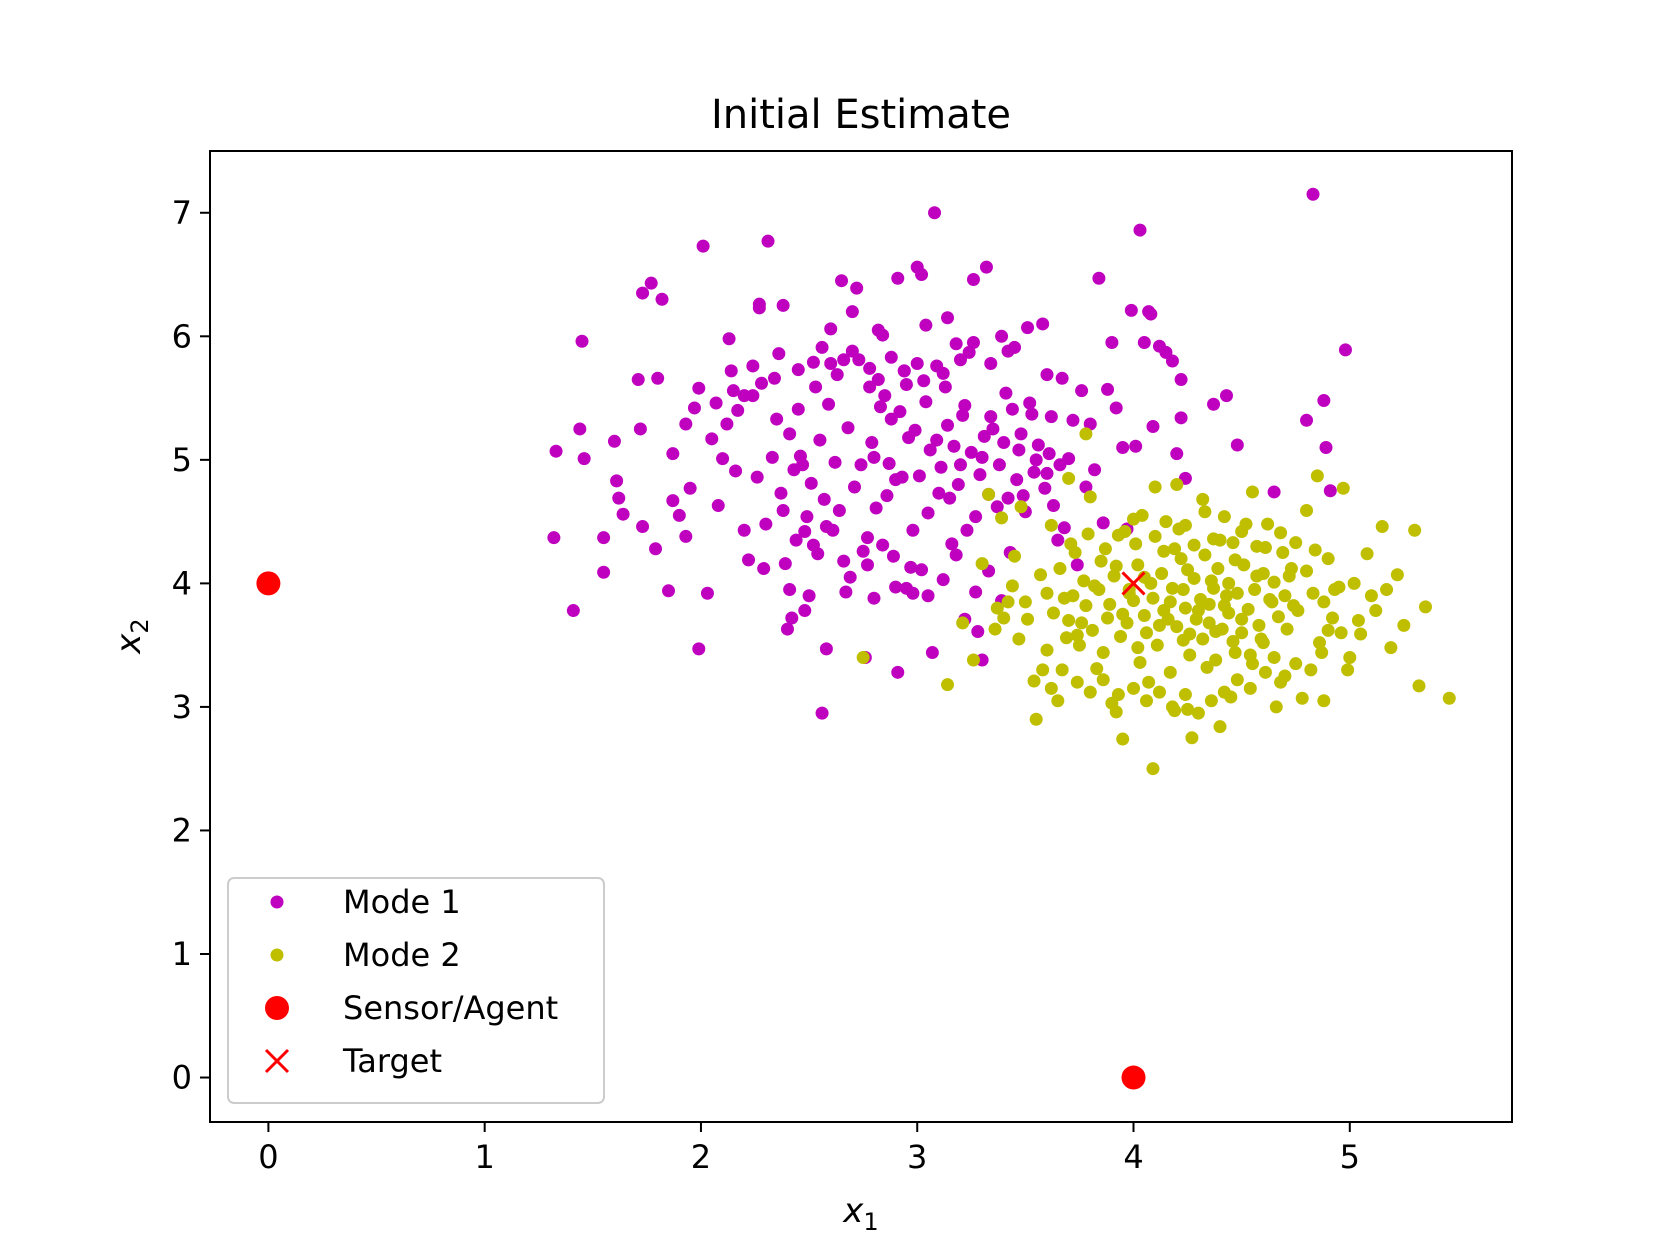  Describe the element at coordinates (809, 1149) in the screenshot. I see `x-axis-ticks: 0 1 2 3 4 5` at that location.